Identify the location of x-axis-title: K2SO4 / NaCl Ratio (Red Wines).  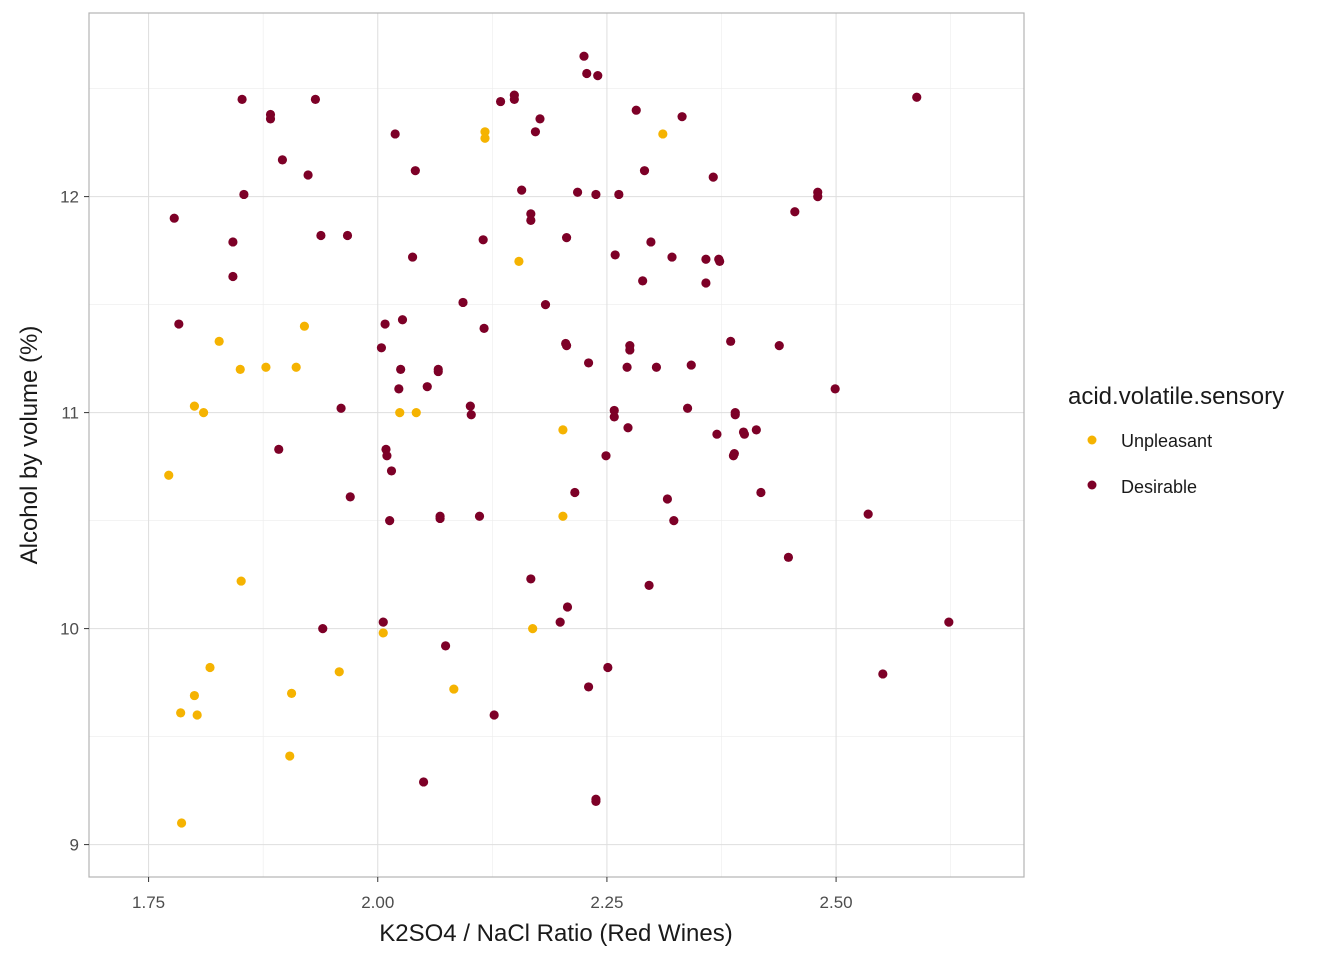
(555, 933).